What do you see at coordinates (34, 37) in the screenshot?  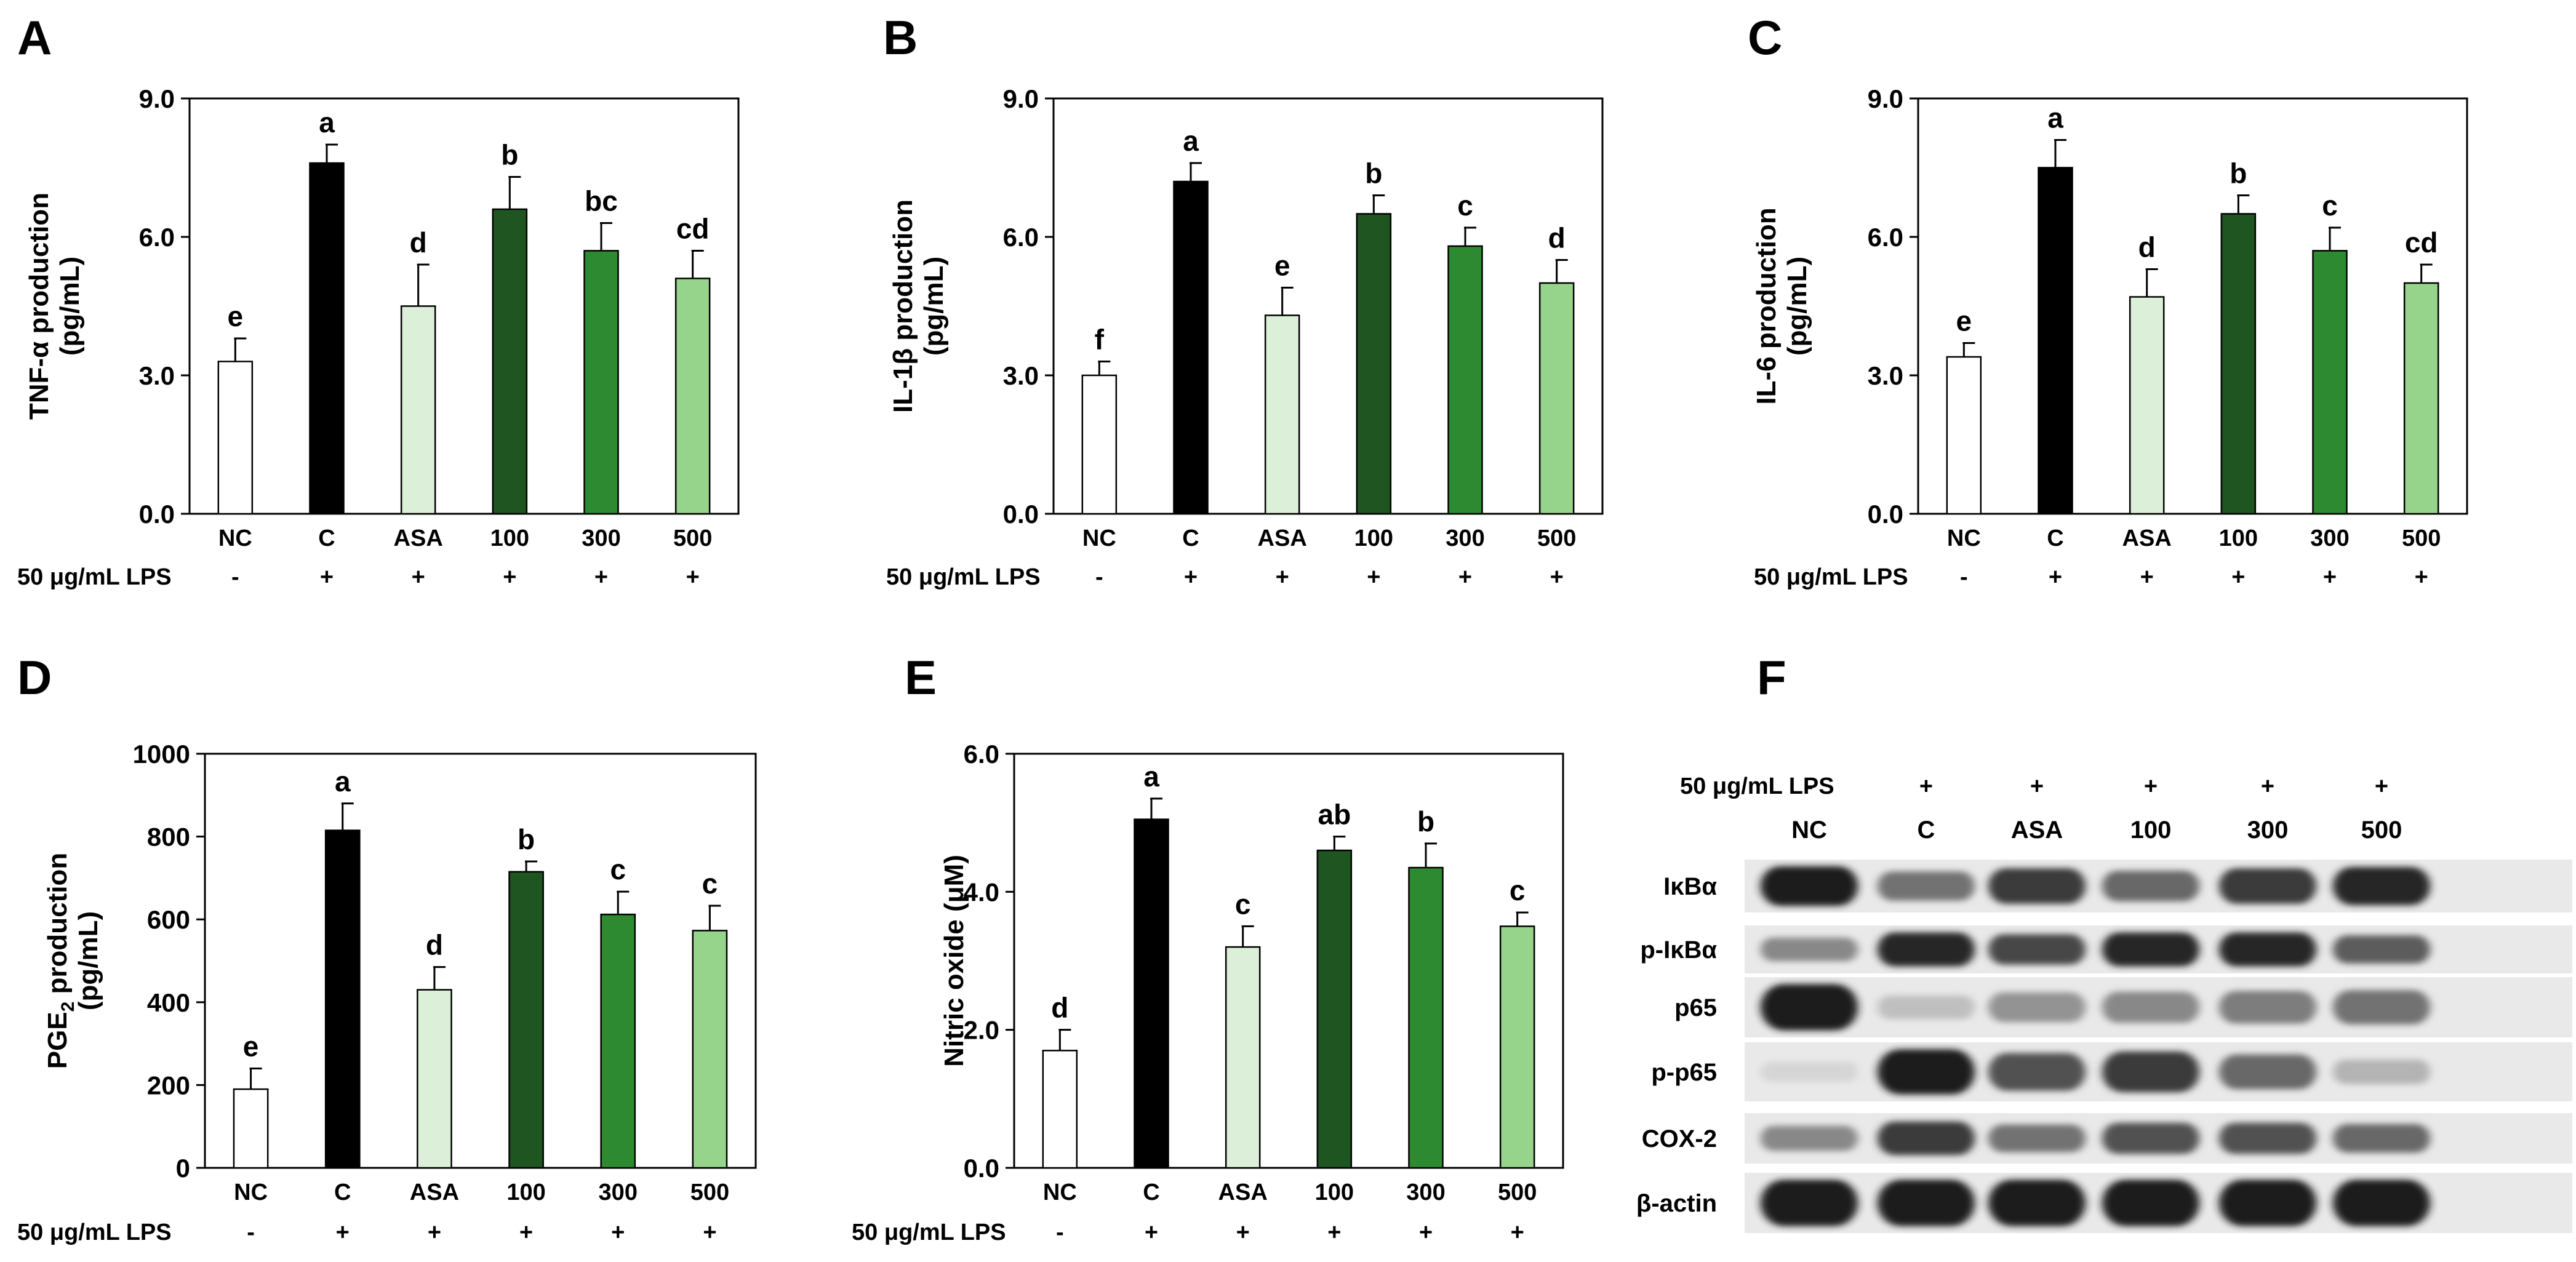 I see `panel-label: A` at bounding box center [34, 37].